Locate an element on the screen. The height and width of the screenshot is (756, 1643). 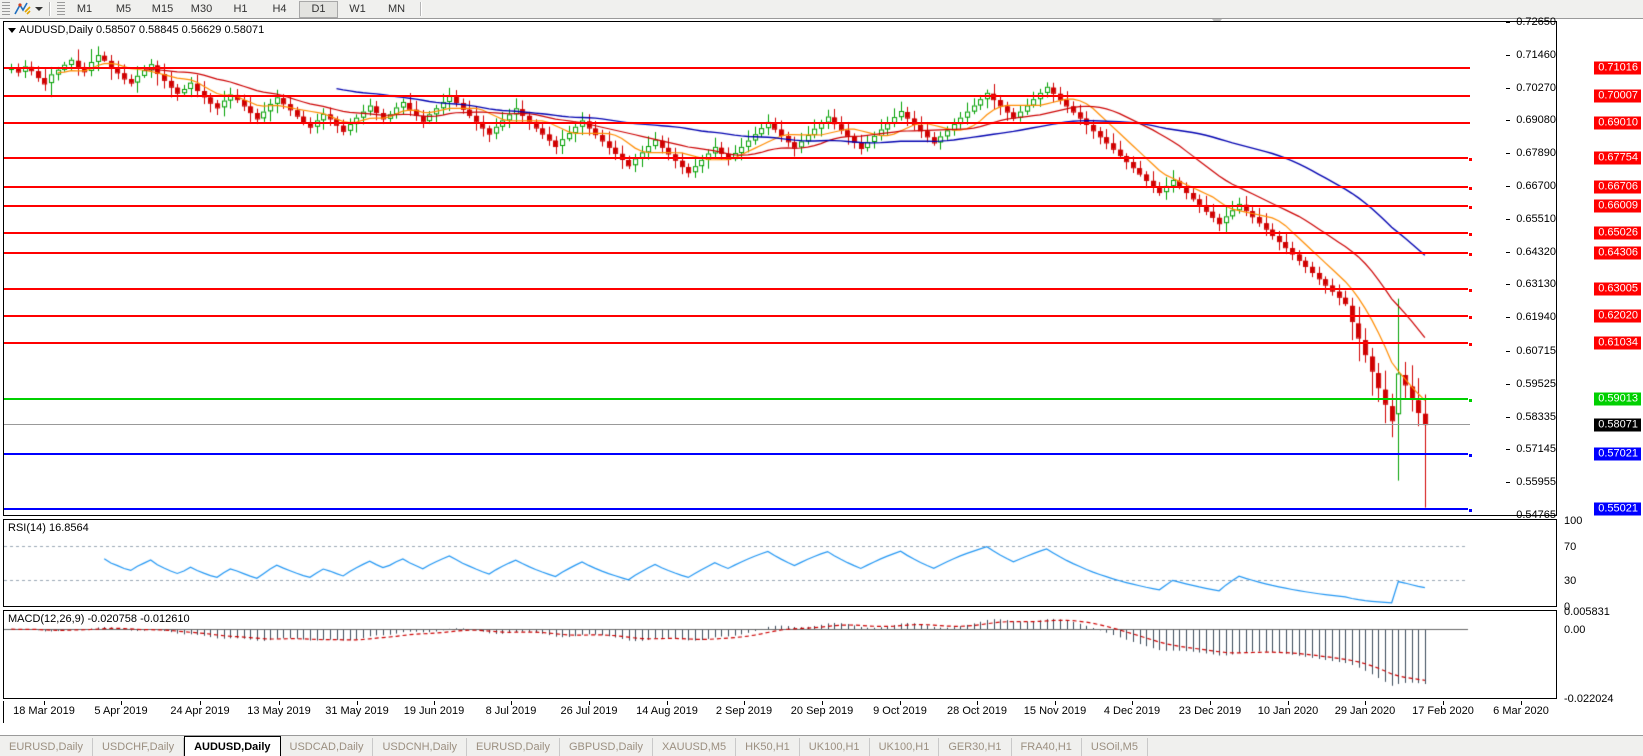
price-level-label: 0.66009 is located at coordinates (1617, 206).